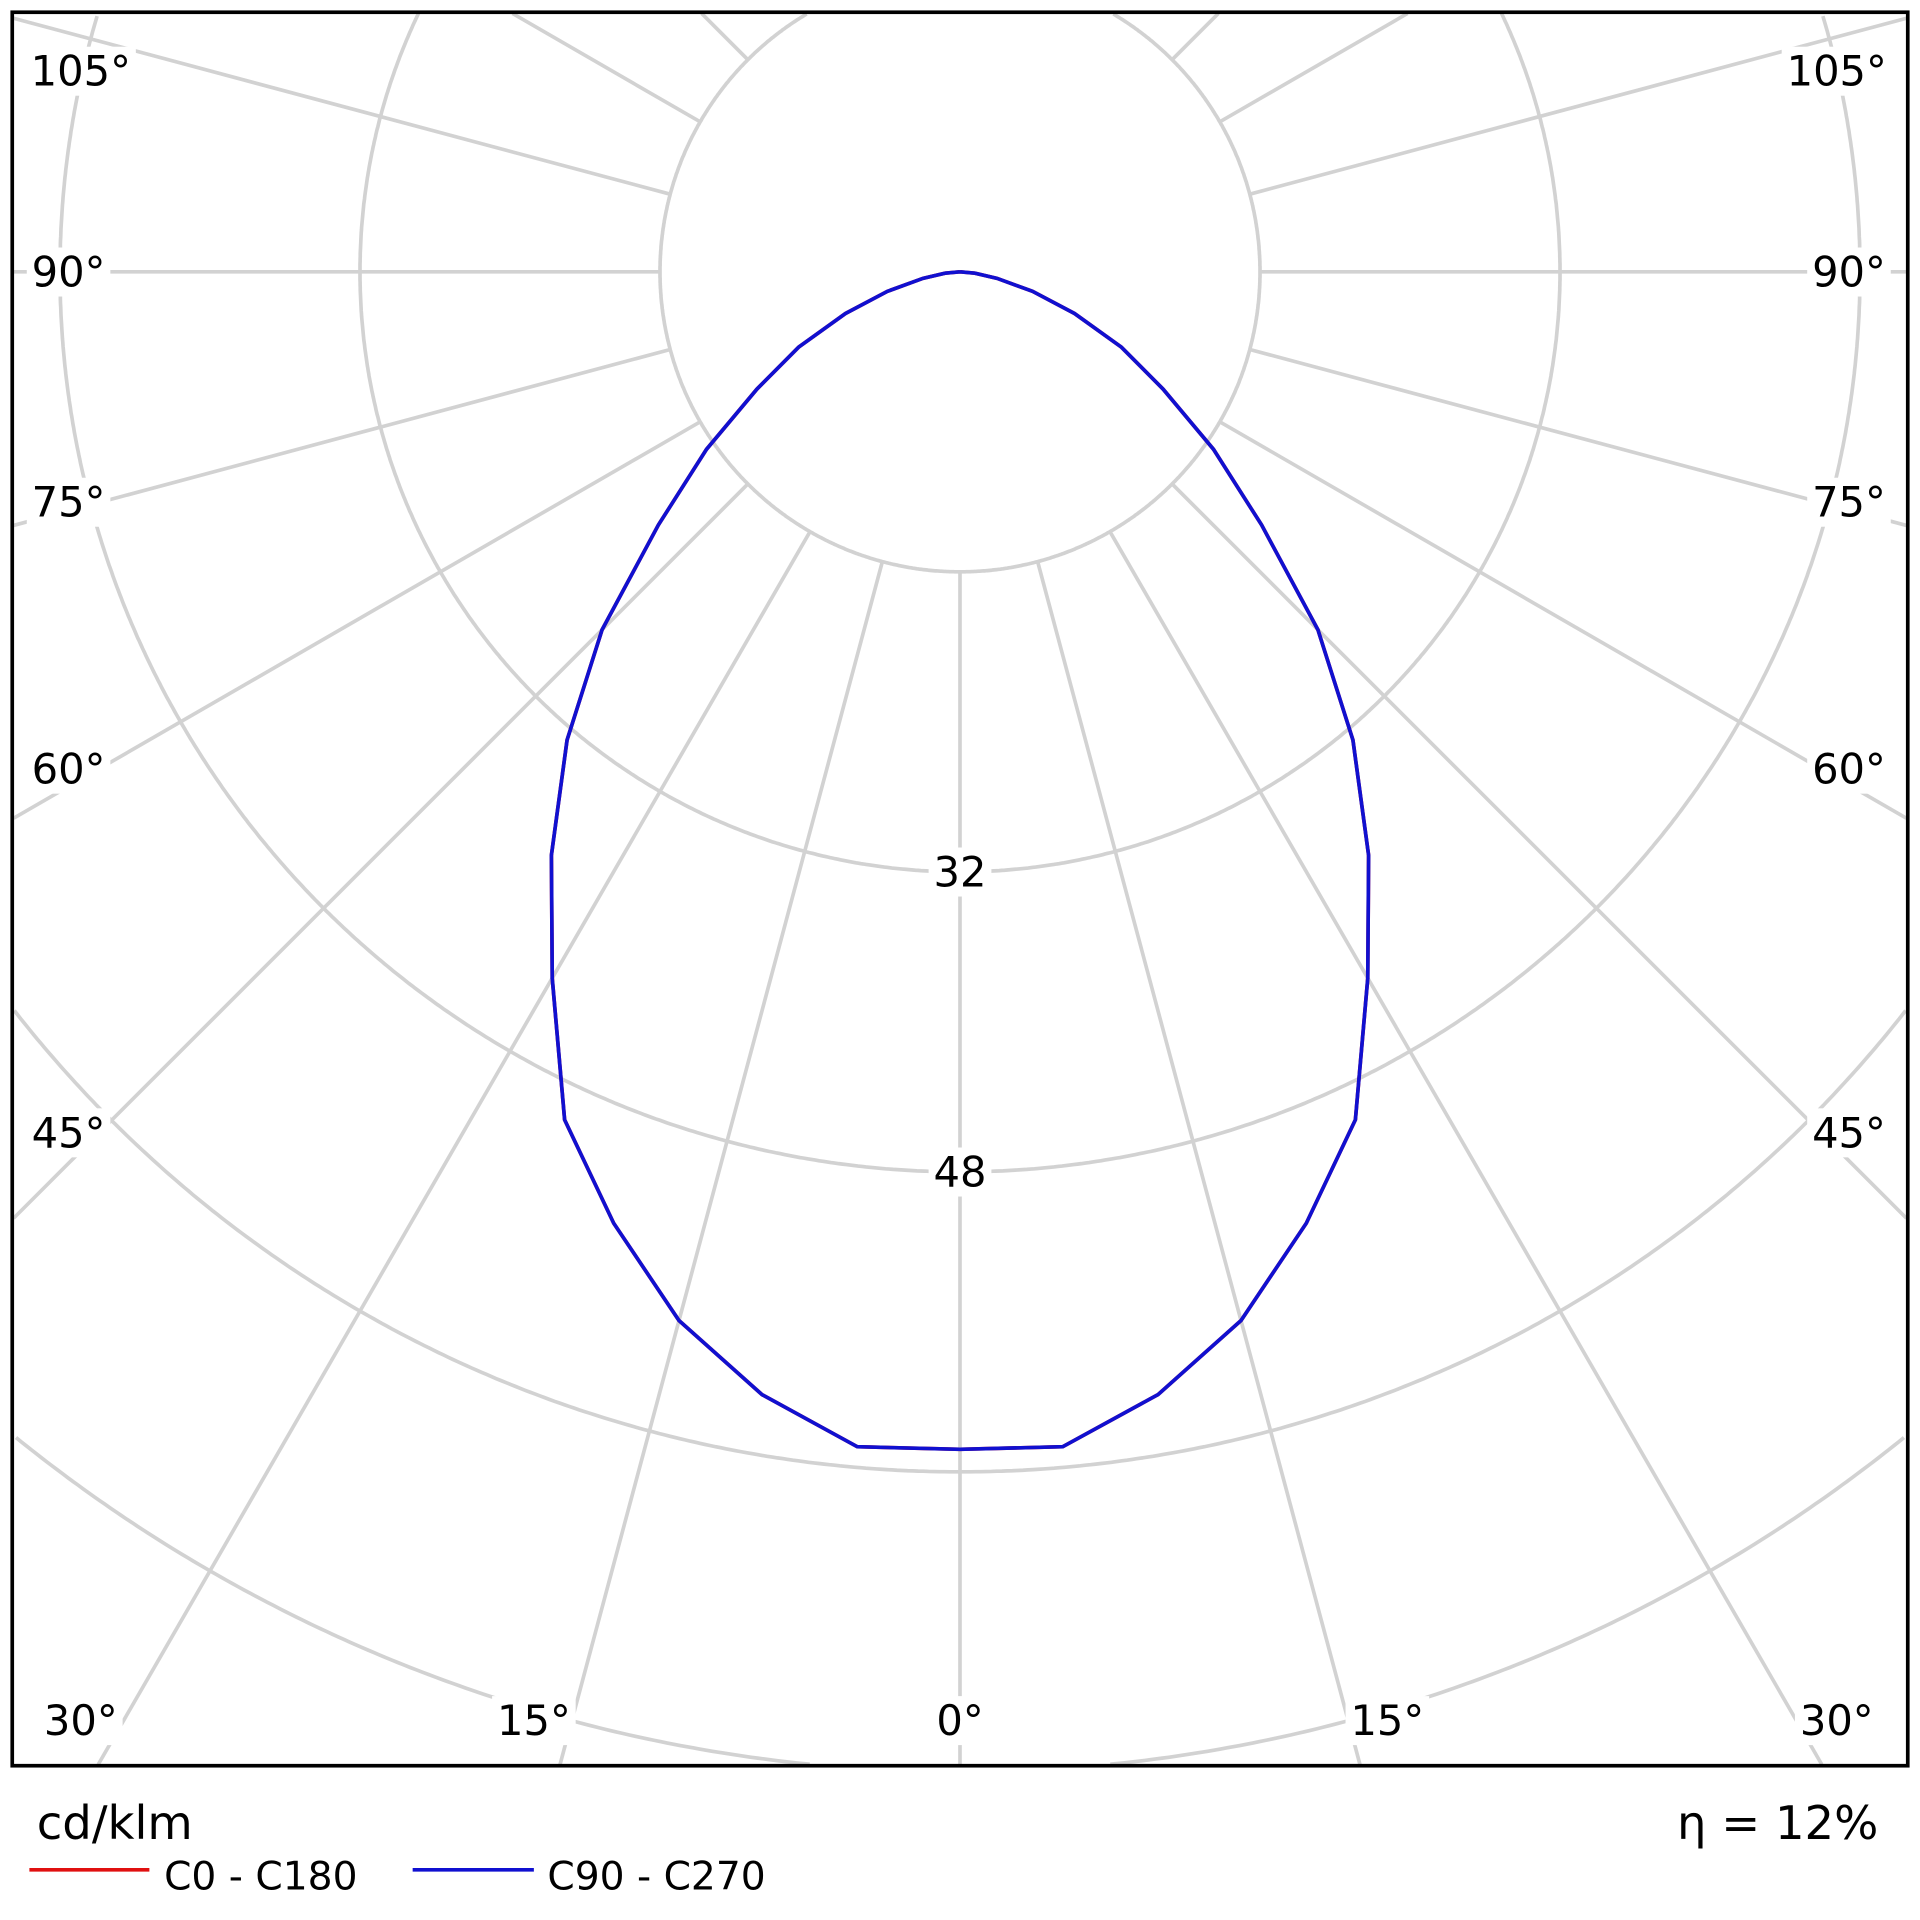  What do you see at coordinates (1777, 1823) in the screenshot?
I see `efficiency-label: η = 12%` at bounding box center [1777, 1823].